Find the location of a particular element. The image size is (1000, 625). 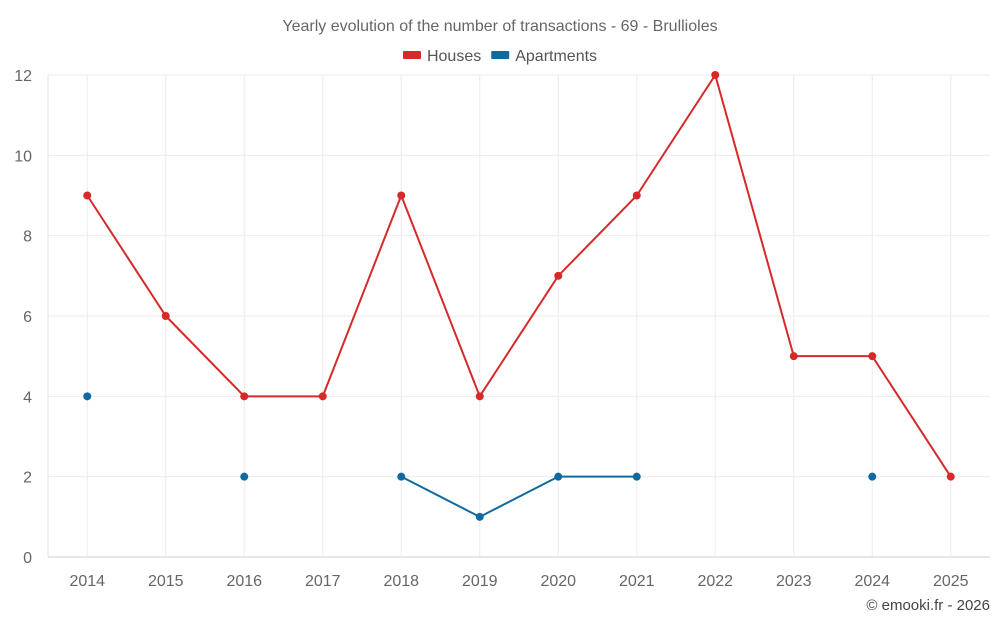

legend-item-apartments: Apartments is located at coordinates (544, 56).